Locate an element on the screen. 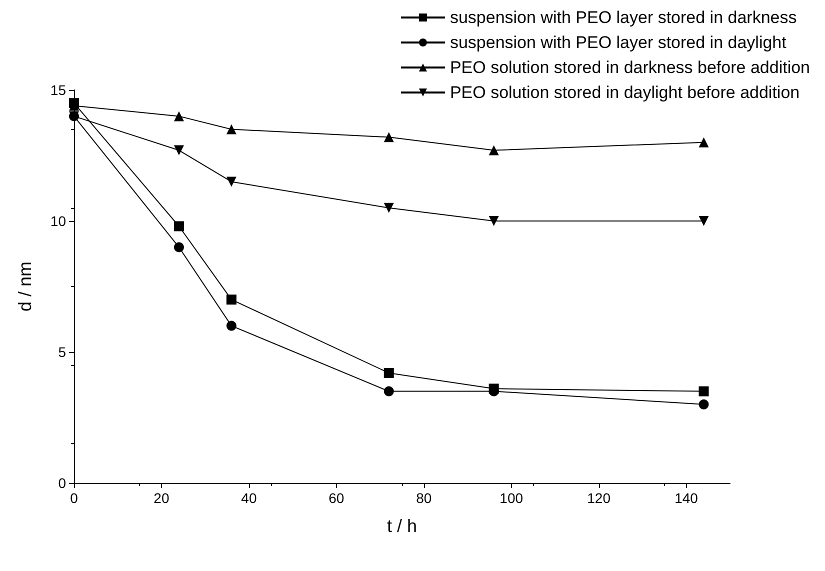 This screenshot has width=825, height=571. legend-label: PEO solution stored in darkness before addition is located at coordinates (630, 67).